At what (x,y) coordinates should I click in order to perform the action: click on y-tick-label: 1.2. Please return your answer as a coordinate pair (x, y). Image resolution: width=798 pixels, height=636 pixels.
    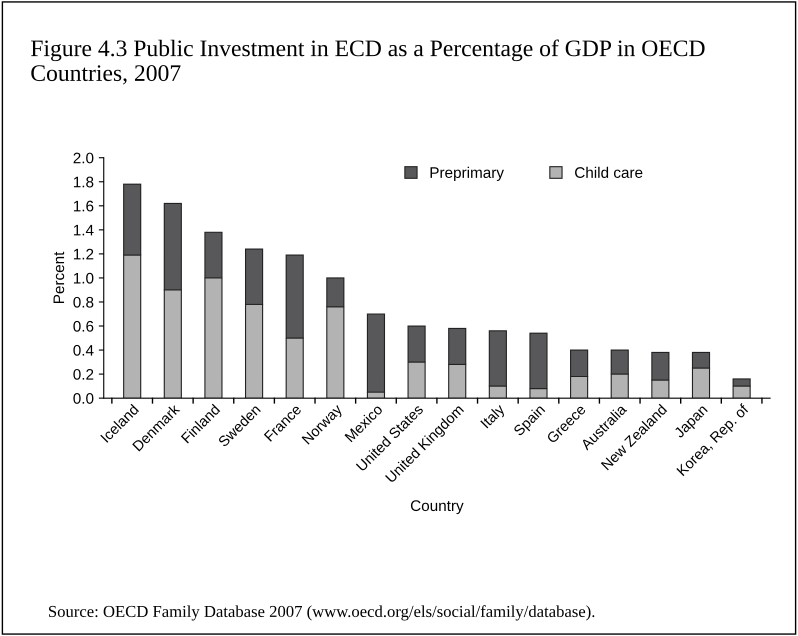
    Looking at the image, I should click on (84, 254).